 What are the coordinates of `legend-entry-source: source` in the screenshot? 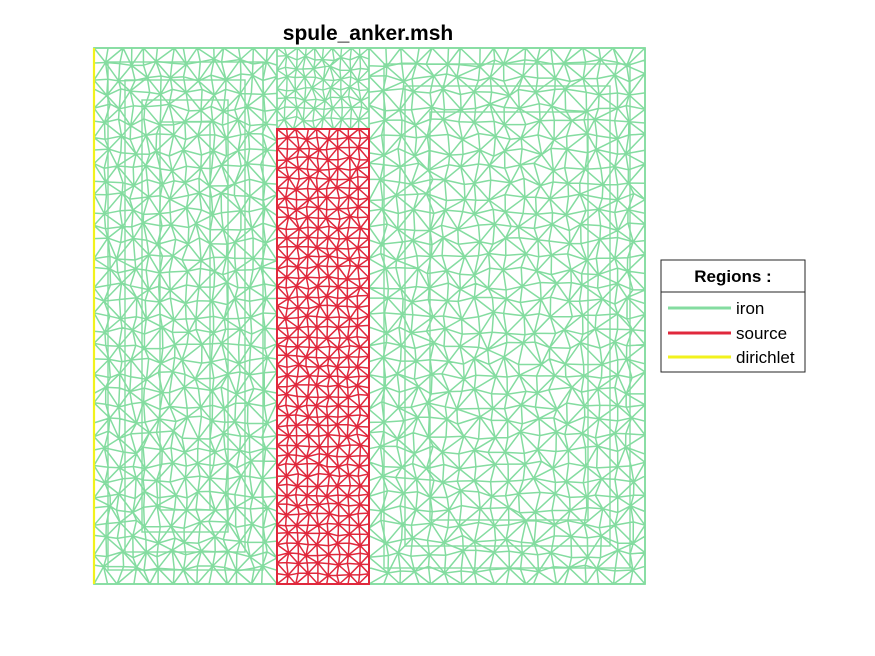 It's located at (727, 333).